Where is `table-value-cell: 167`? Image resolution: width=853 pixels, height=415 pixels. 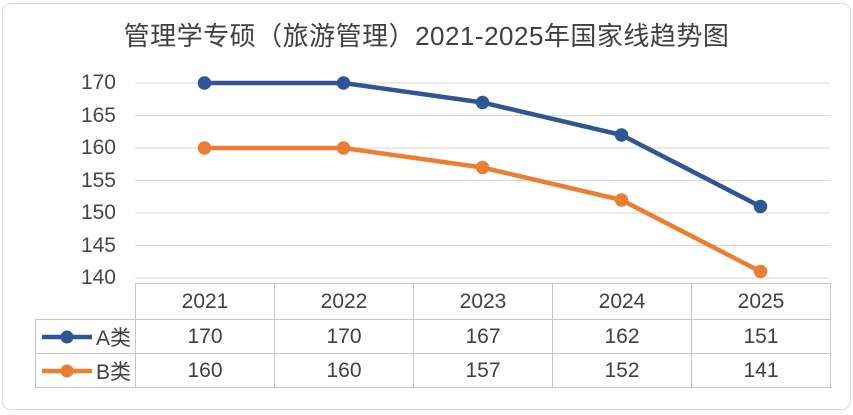 table-value-cell: 167 is located at coordinates (483, 336).